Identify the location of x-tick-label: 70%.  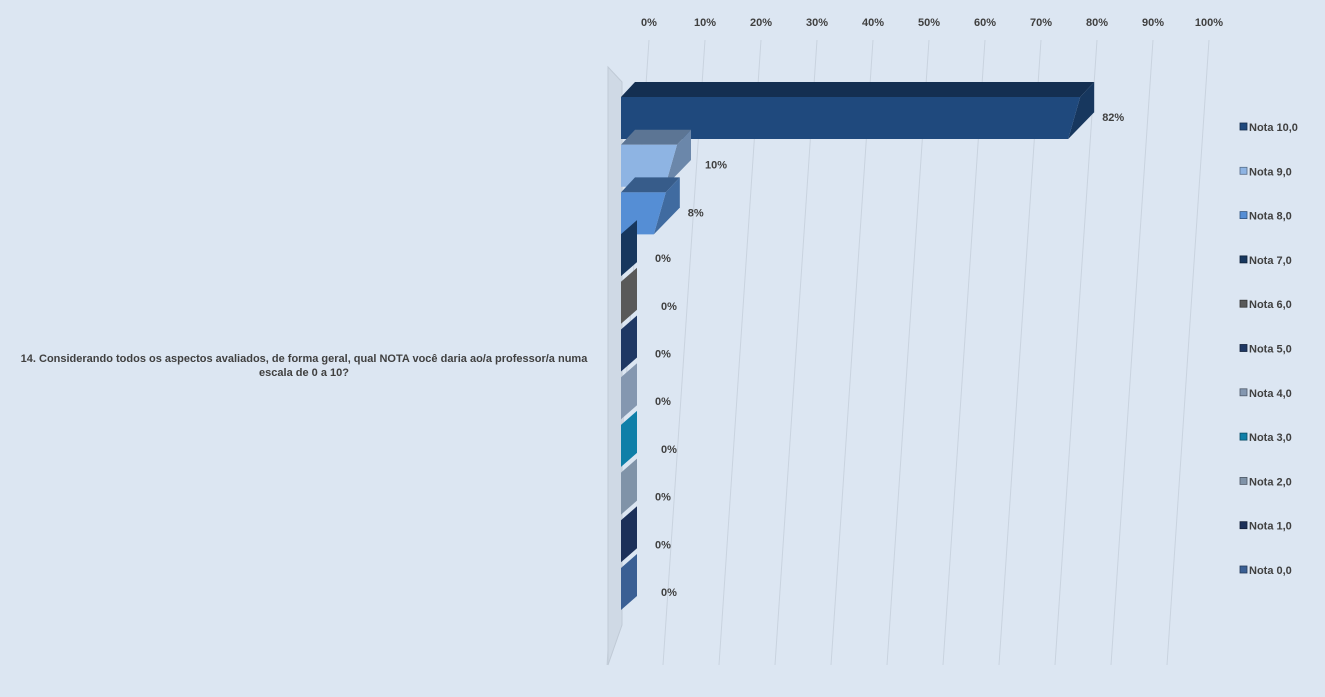
(1041, 23).